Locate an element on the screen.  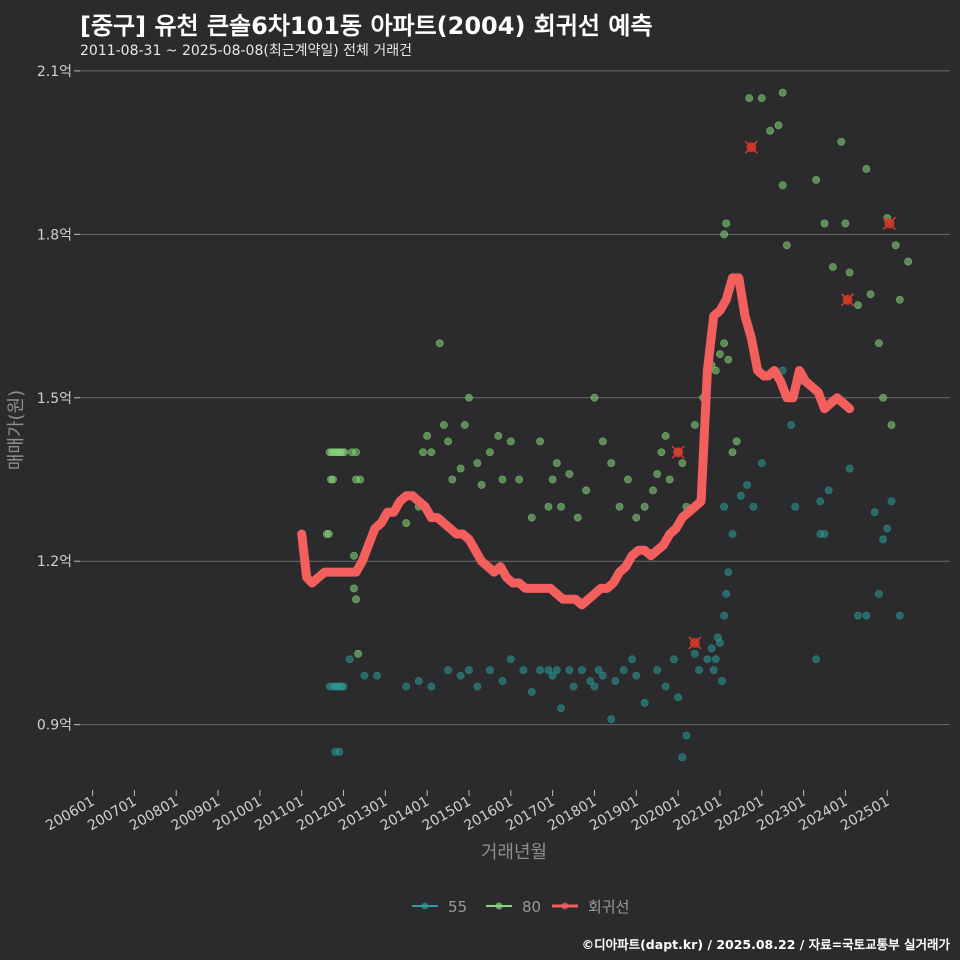
legend-label: 55 is located at coordinates (457, 907).